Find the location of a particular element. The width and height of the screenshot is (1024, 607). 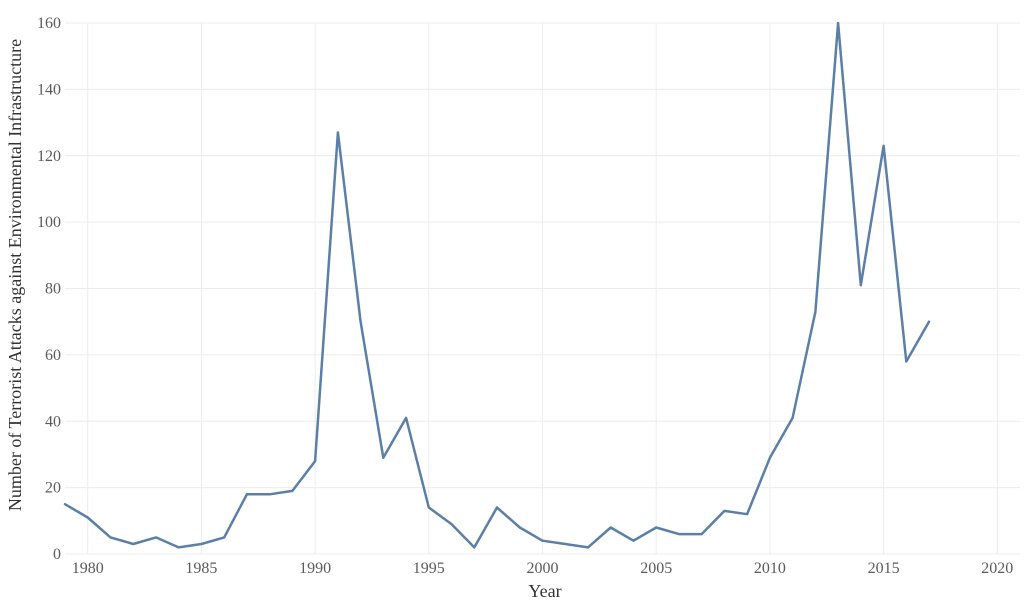

x-tick-label: 2020 is located at coordinates (997, 568).